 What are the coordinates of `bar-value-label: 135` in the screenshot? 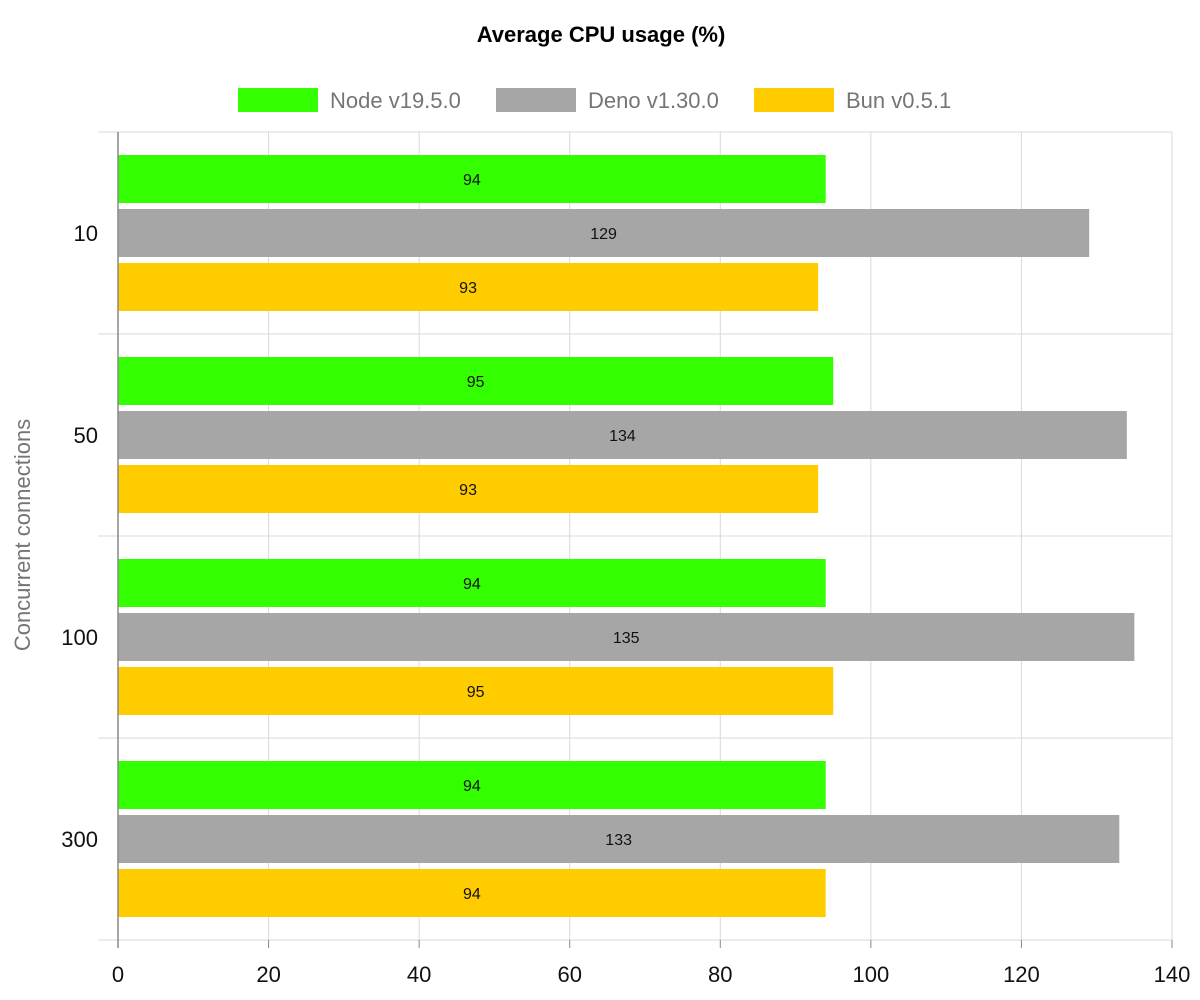 It's located at (626, 638).